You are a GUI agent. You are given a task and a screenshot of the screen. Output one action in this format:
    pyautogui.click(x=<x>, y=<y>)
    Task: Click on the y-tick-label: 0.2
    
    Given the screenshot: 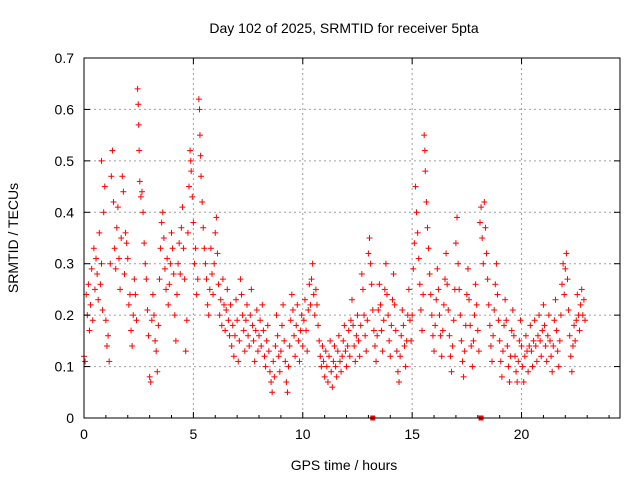 What is the action you would take?
    pyautogui.click(x=65, y=315)
    